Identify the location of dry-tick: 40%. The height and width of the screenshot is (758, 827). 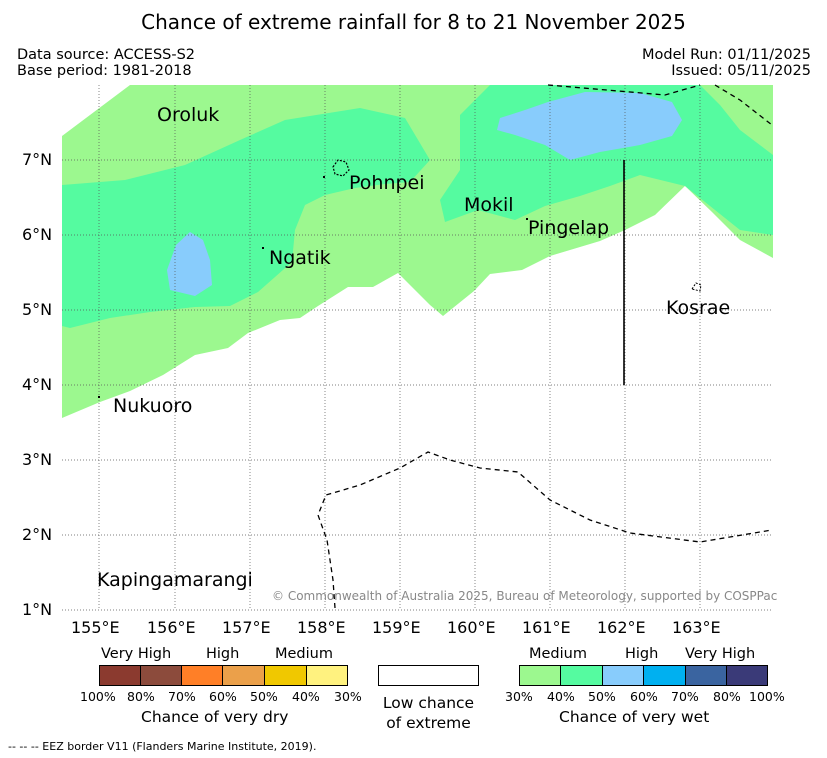
(306, 696).